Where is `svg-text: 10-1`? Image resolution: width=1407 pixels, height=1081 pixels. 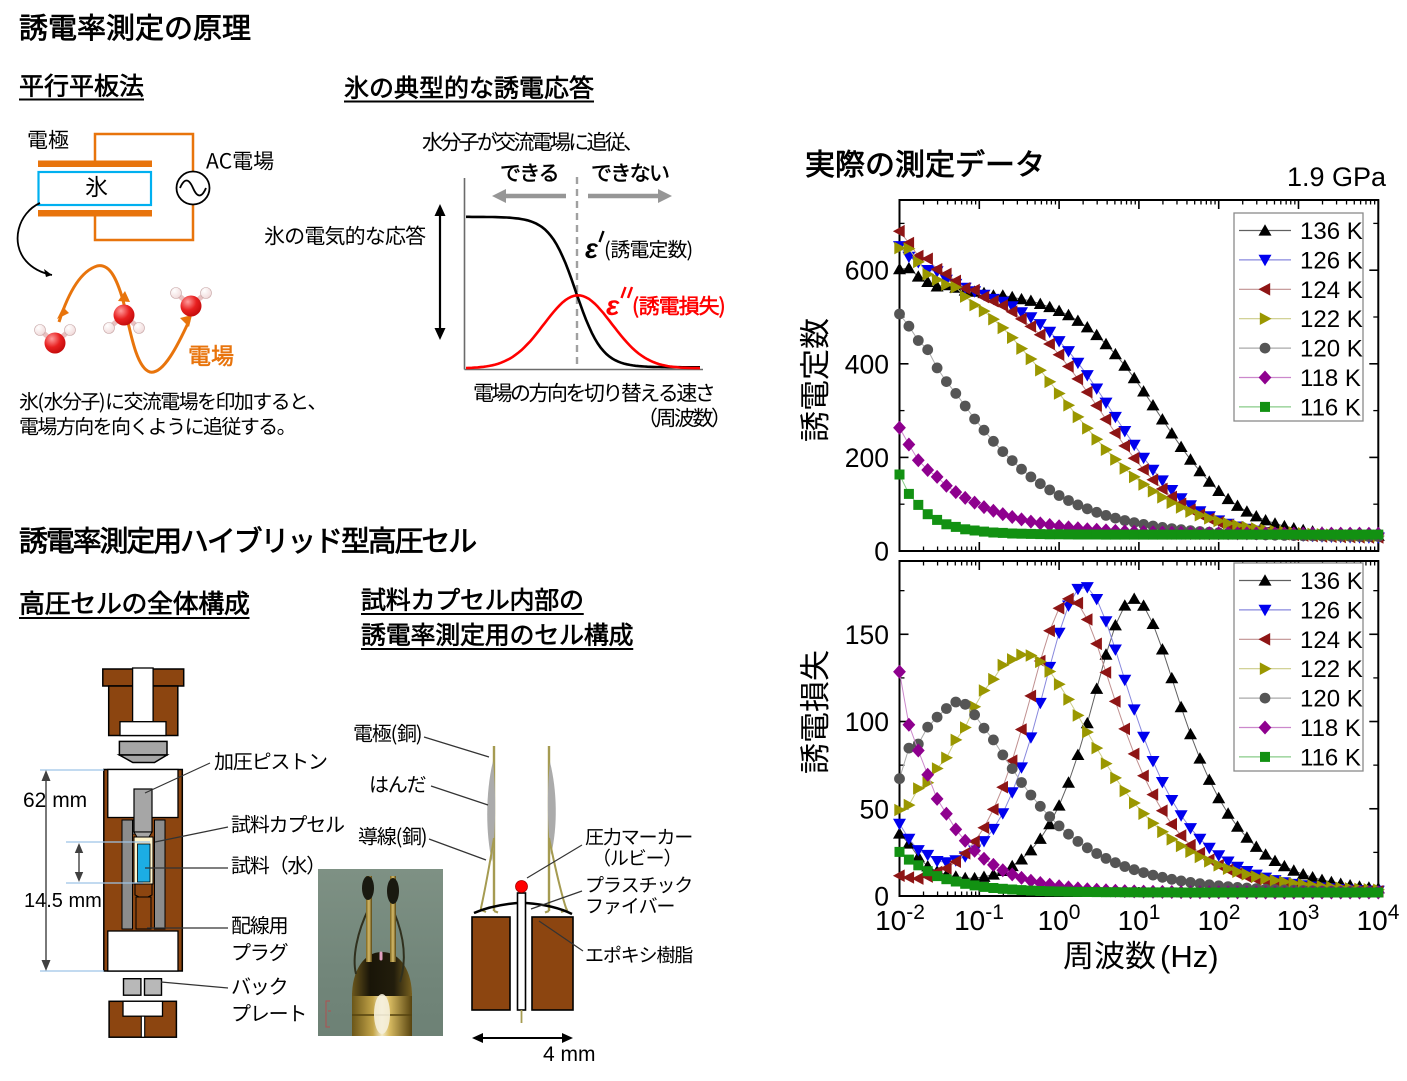 svg-text: 10-1 is located at coordinates (979, 918).